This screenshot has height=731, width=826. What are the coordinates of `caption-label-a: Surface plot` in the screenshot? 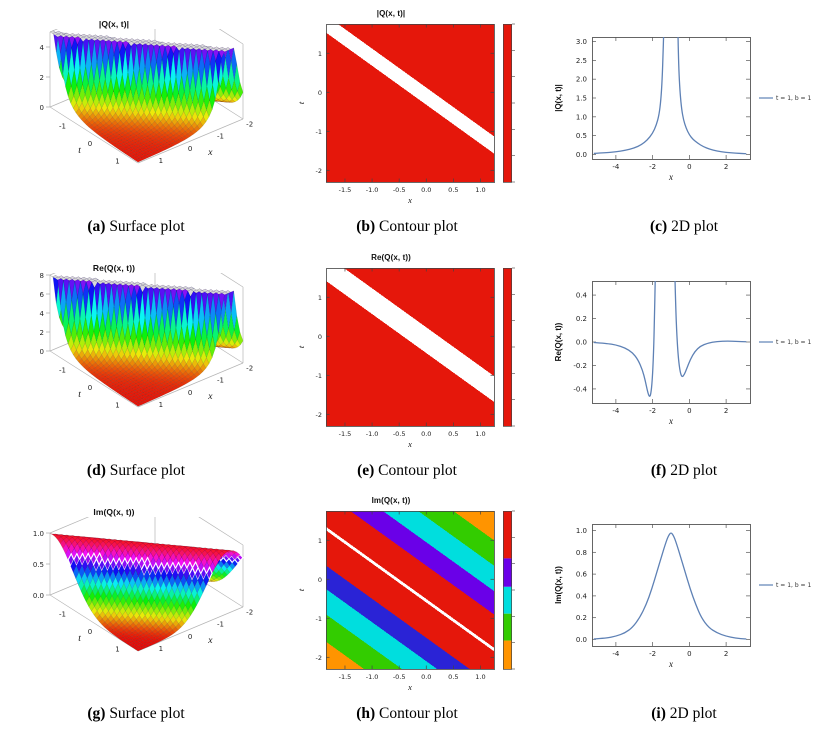 It's located at (147, 226).